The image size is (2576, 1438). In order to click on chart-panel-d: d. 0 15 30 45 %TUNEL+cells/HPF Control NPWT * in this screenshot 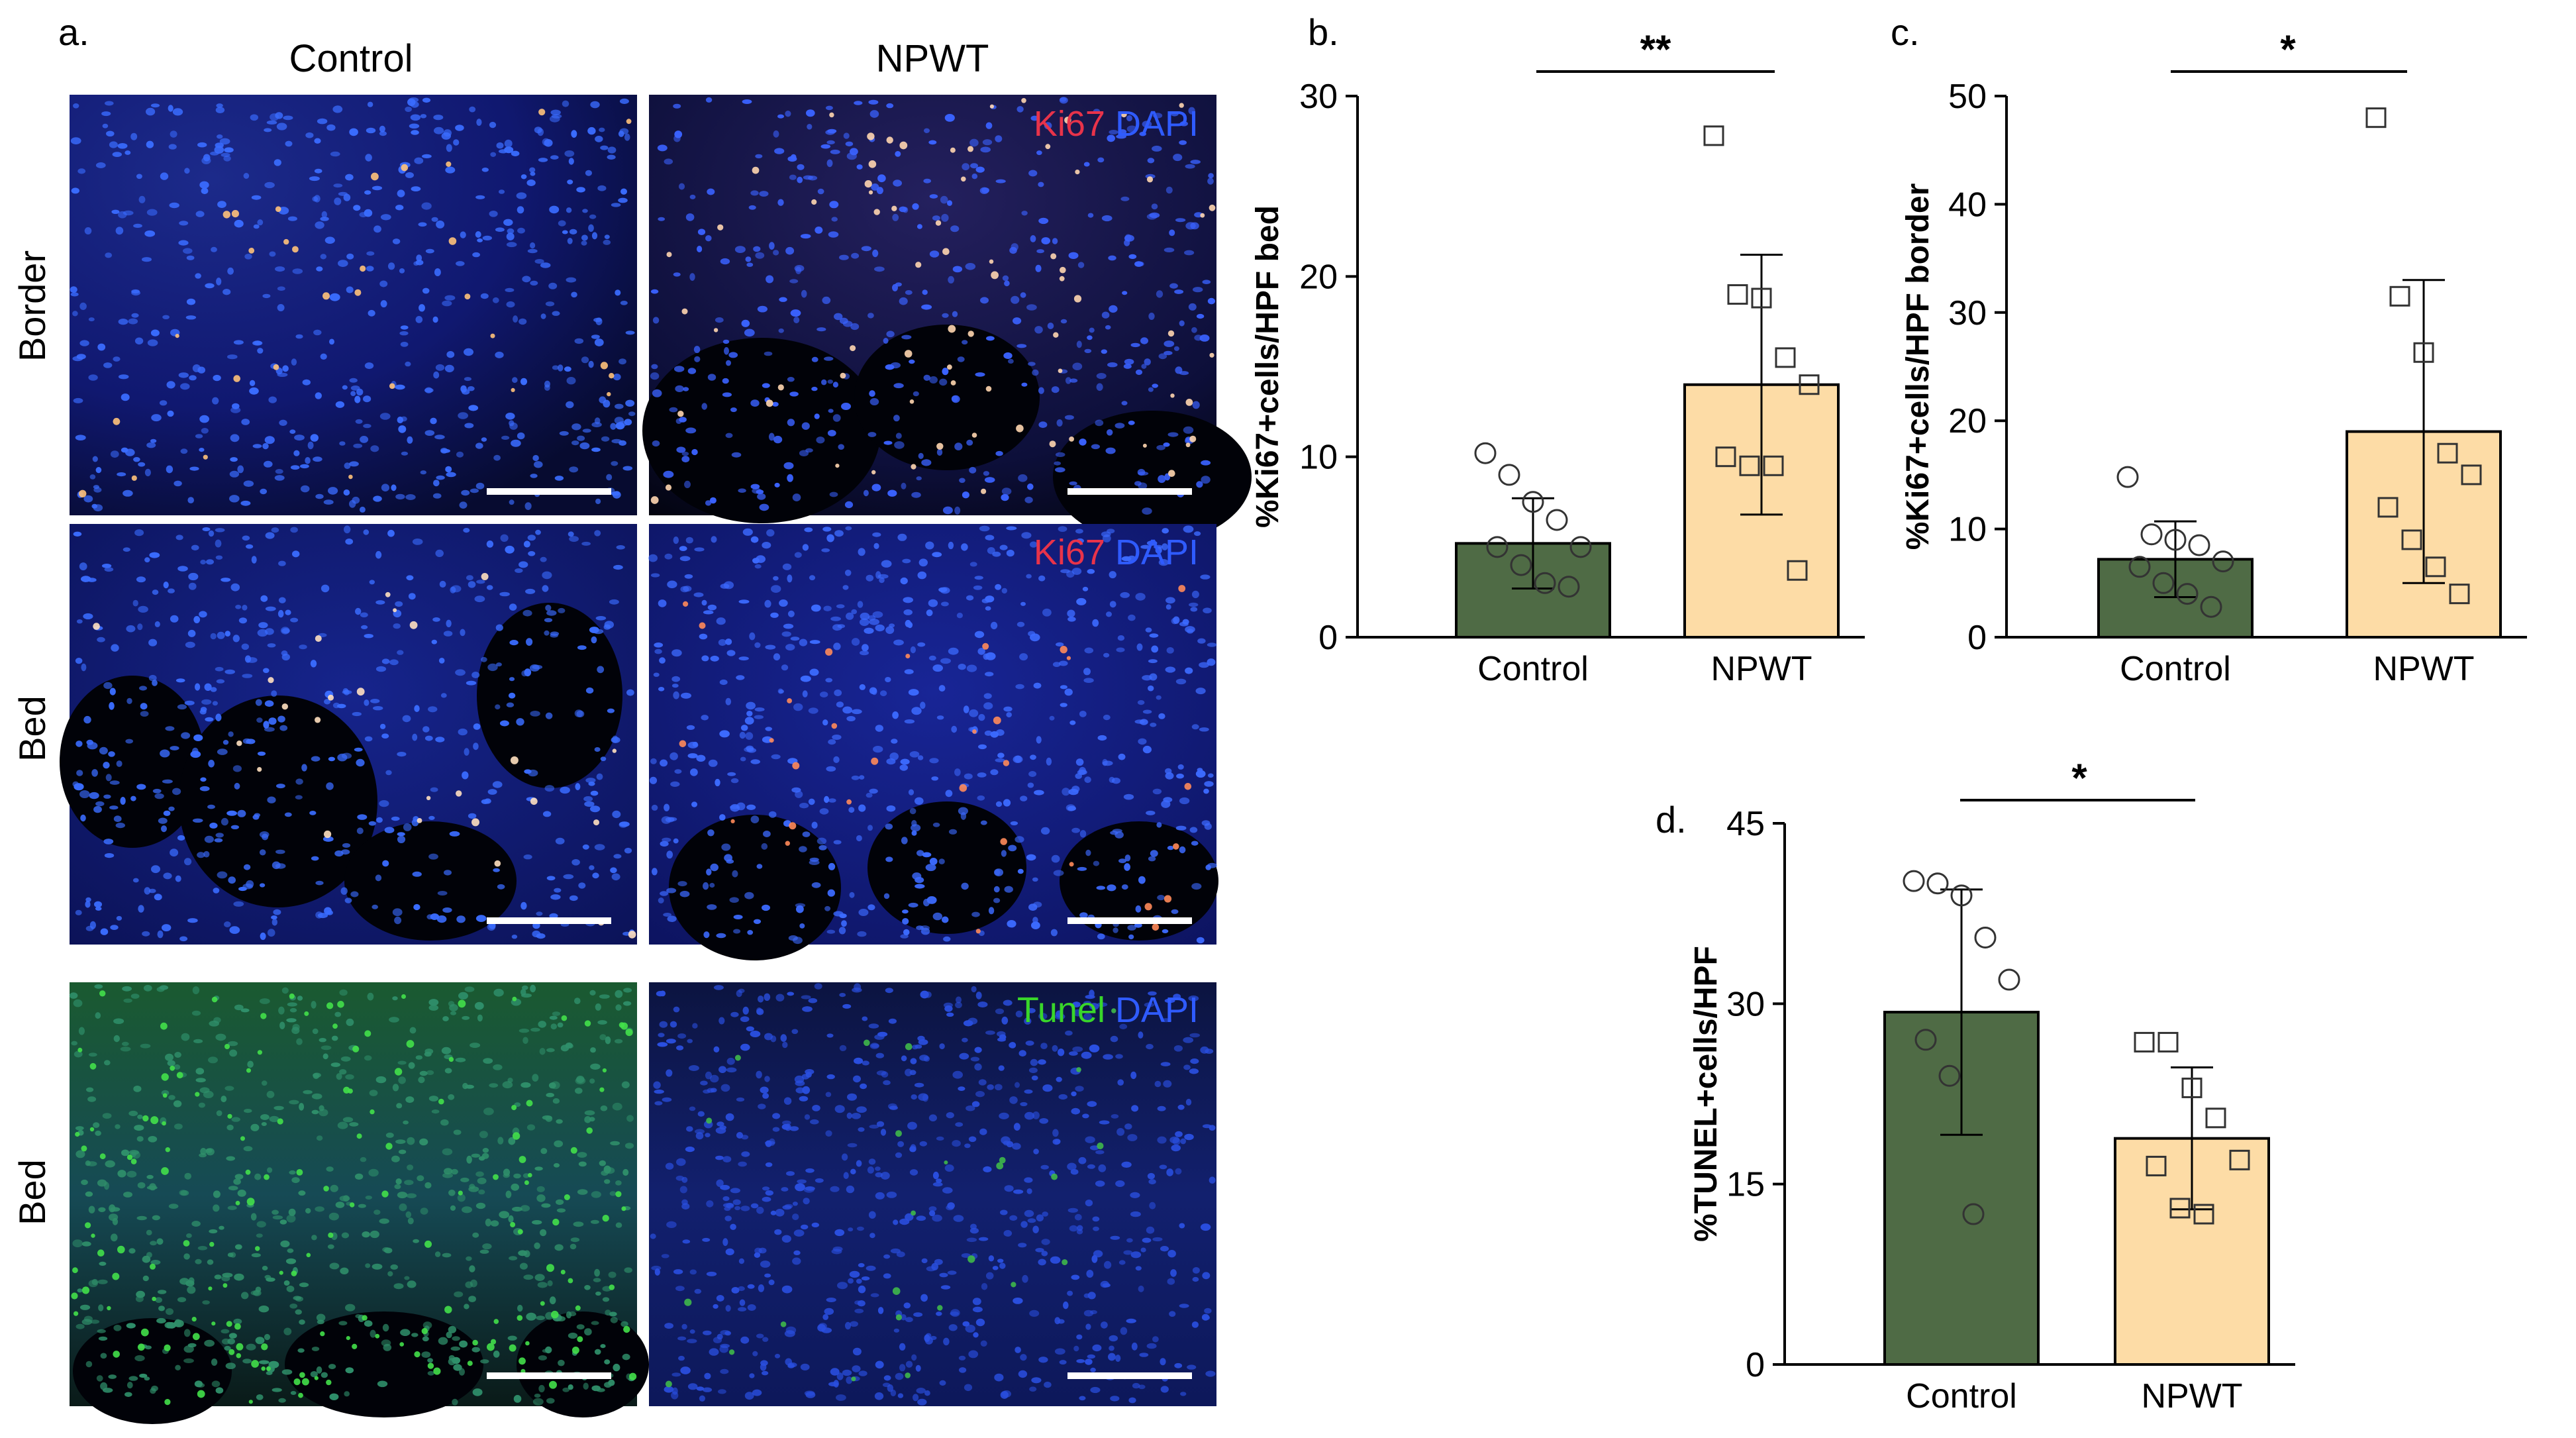, I will do `click(1975, 1085)`.